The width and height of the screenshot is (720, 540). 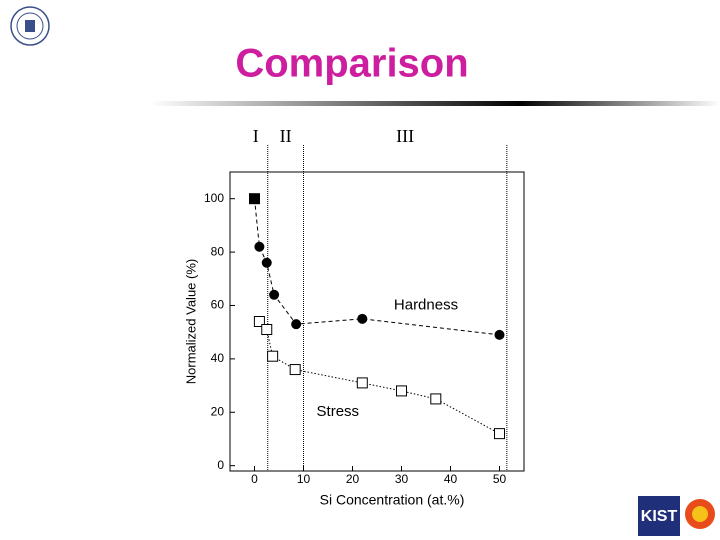 What do you see at coordinates (353, 479) in the screenshot?
I see `x-tick-label: 20` at bounding box center [353, 479].